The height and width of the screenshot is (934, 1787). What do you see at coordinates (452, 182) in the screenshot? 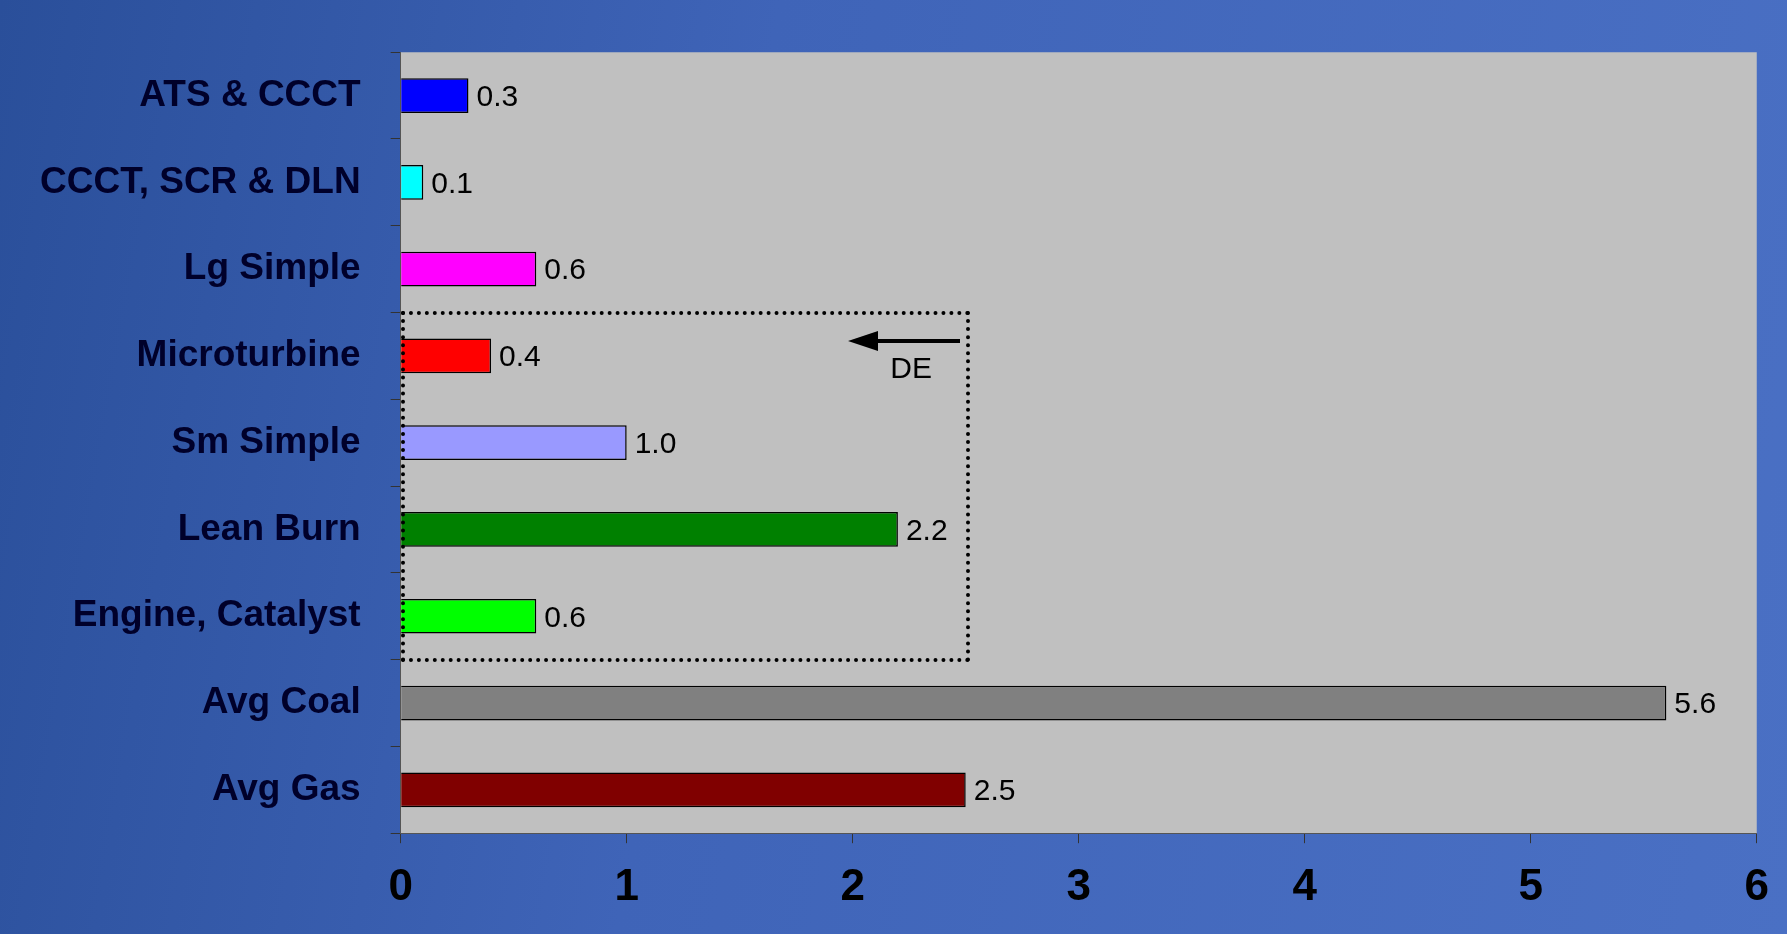
I see `data-label: 0.1` at bounding box center [452, 182].